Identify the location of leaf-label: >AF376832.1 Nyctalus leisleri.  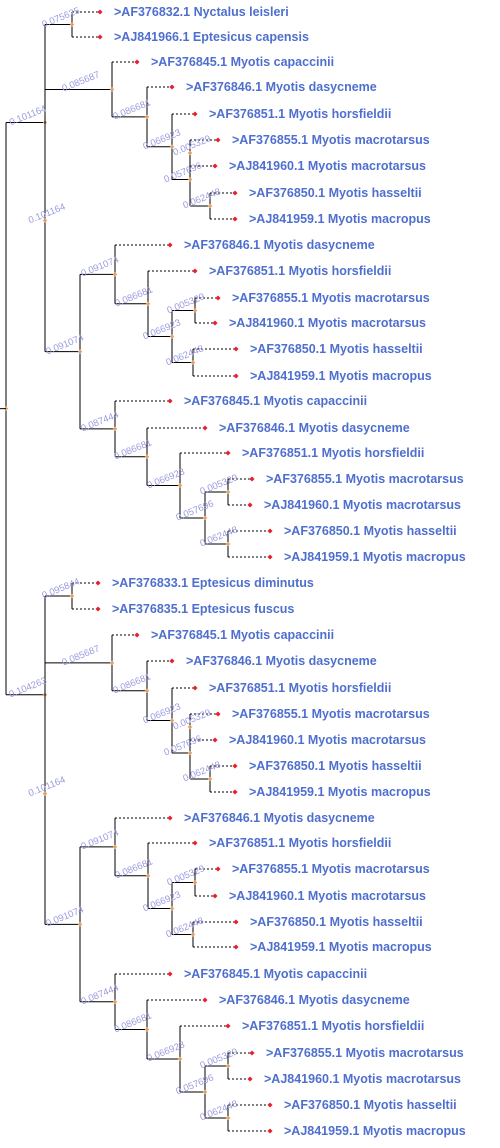
(201, 12).